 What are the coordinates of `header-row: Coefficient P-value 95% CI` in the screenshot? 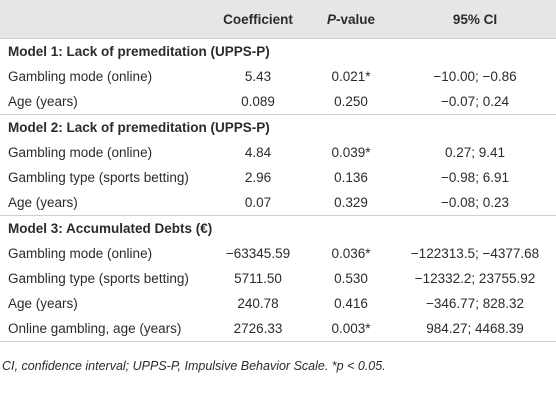 It's located at (278, 19).